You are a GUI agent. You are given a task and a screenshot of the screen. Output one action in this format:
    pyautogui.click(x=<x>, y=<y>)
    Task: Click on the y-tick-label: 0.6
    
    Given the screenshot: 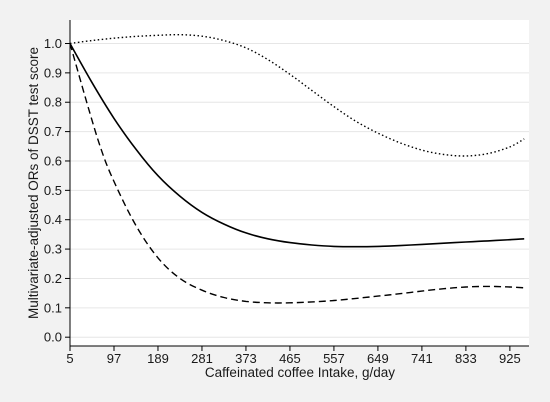 What is the action you would take?
    pyautogui.click(x=53, y=160)
    